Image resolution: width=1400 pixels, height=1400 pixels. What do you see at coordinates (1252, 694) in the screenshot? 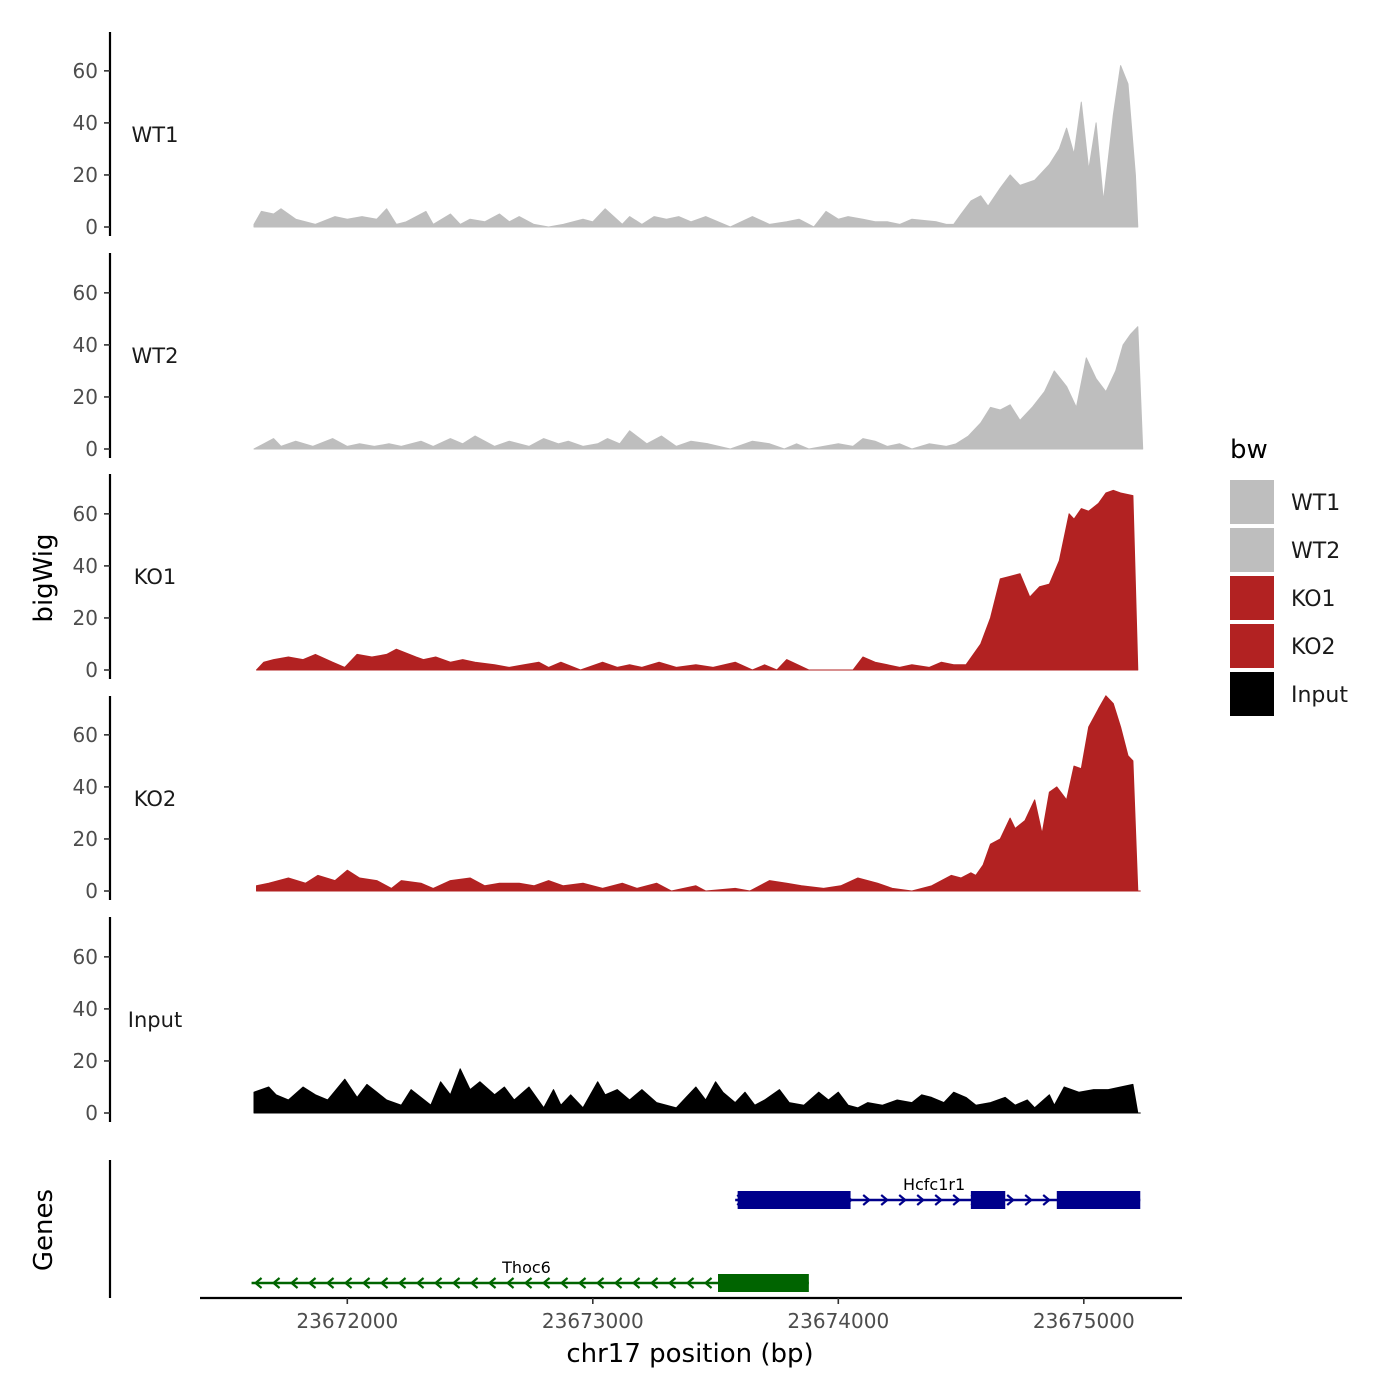
I see `legend-swatch-input` at bounding box center [1252, 694].